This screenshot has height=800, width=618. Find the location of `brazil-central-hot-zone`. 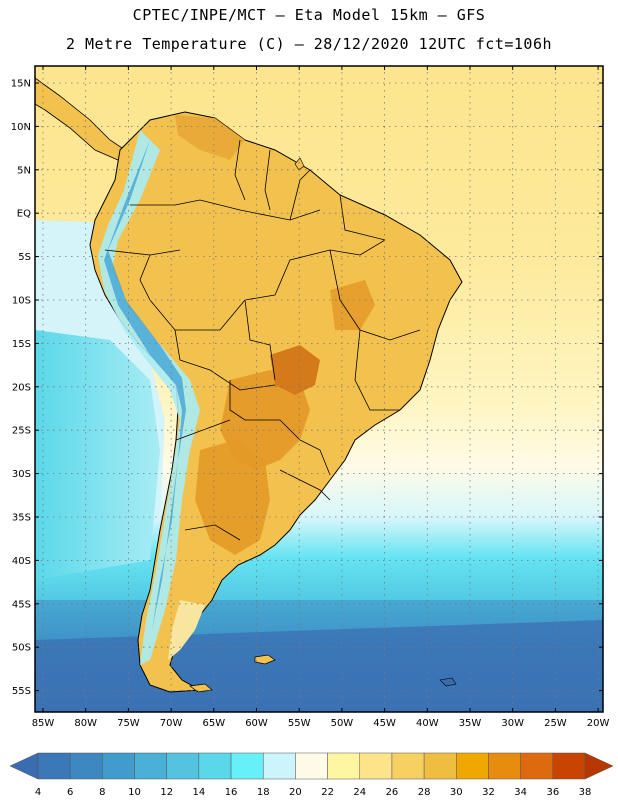

brazil-central-hot-zone is located at coordinates (352, 305).